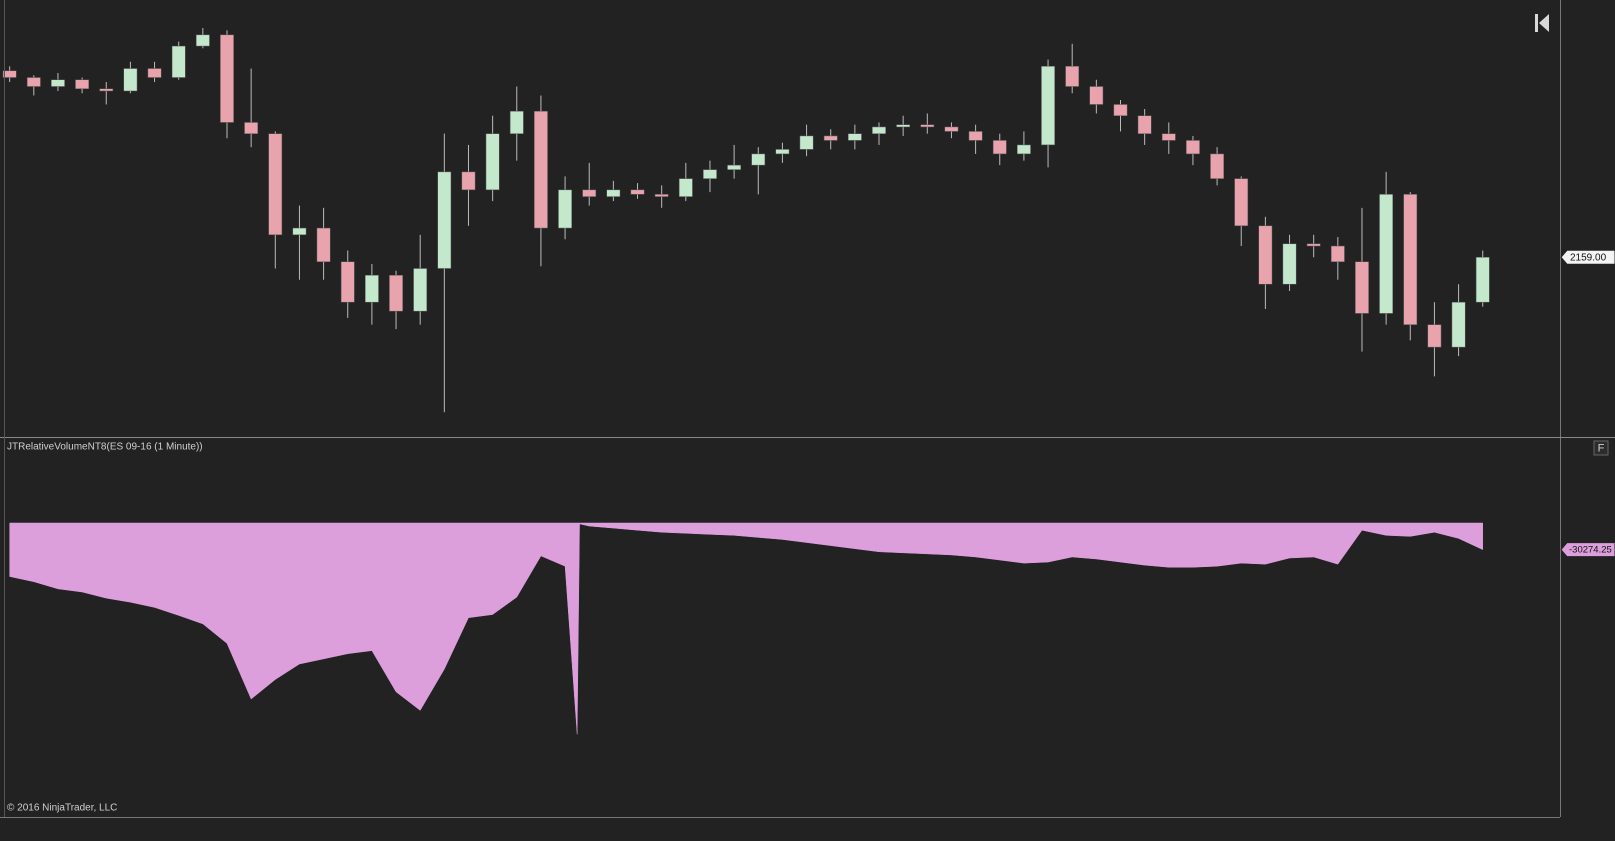 Image resolution: width=1615 pixels, height=841 pixels. I want to click on logo, so click(1542, 23).